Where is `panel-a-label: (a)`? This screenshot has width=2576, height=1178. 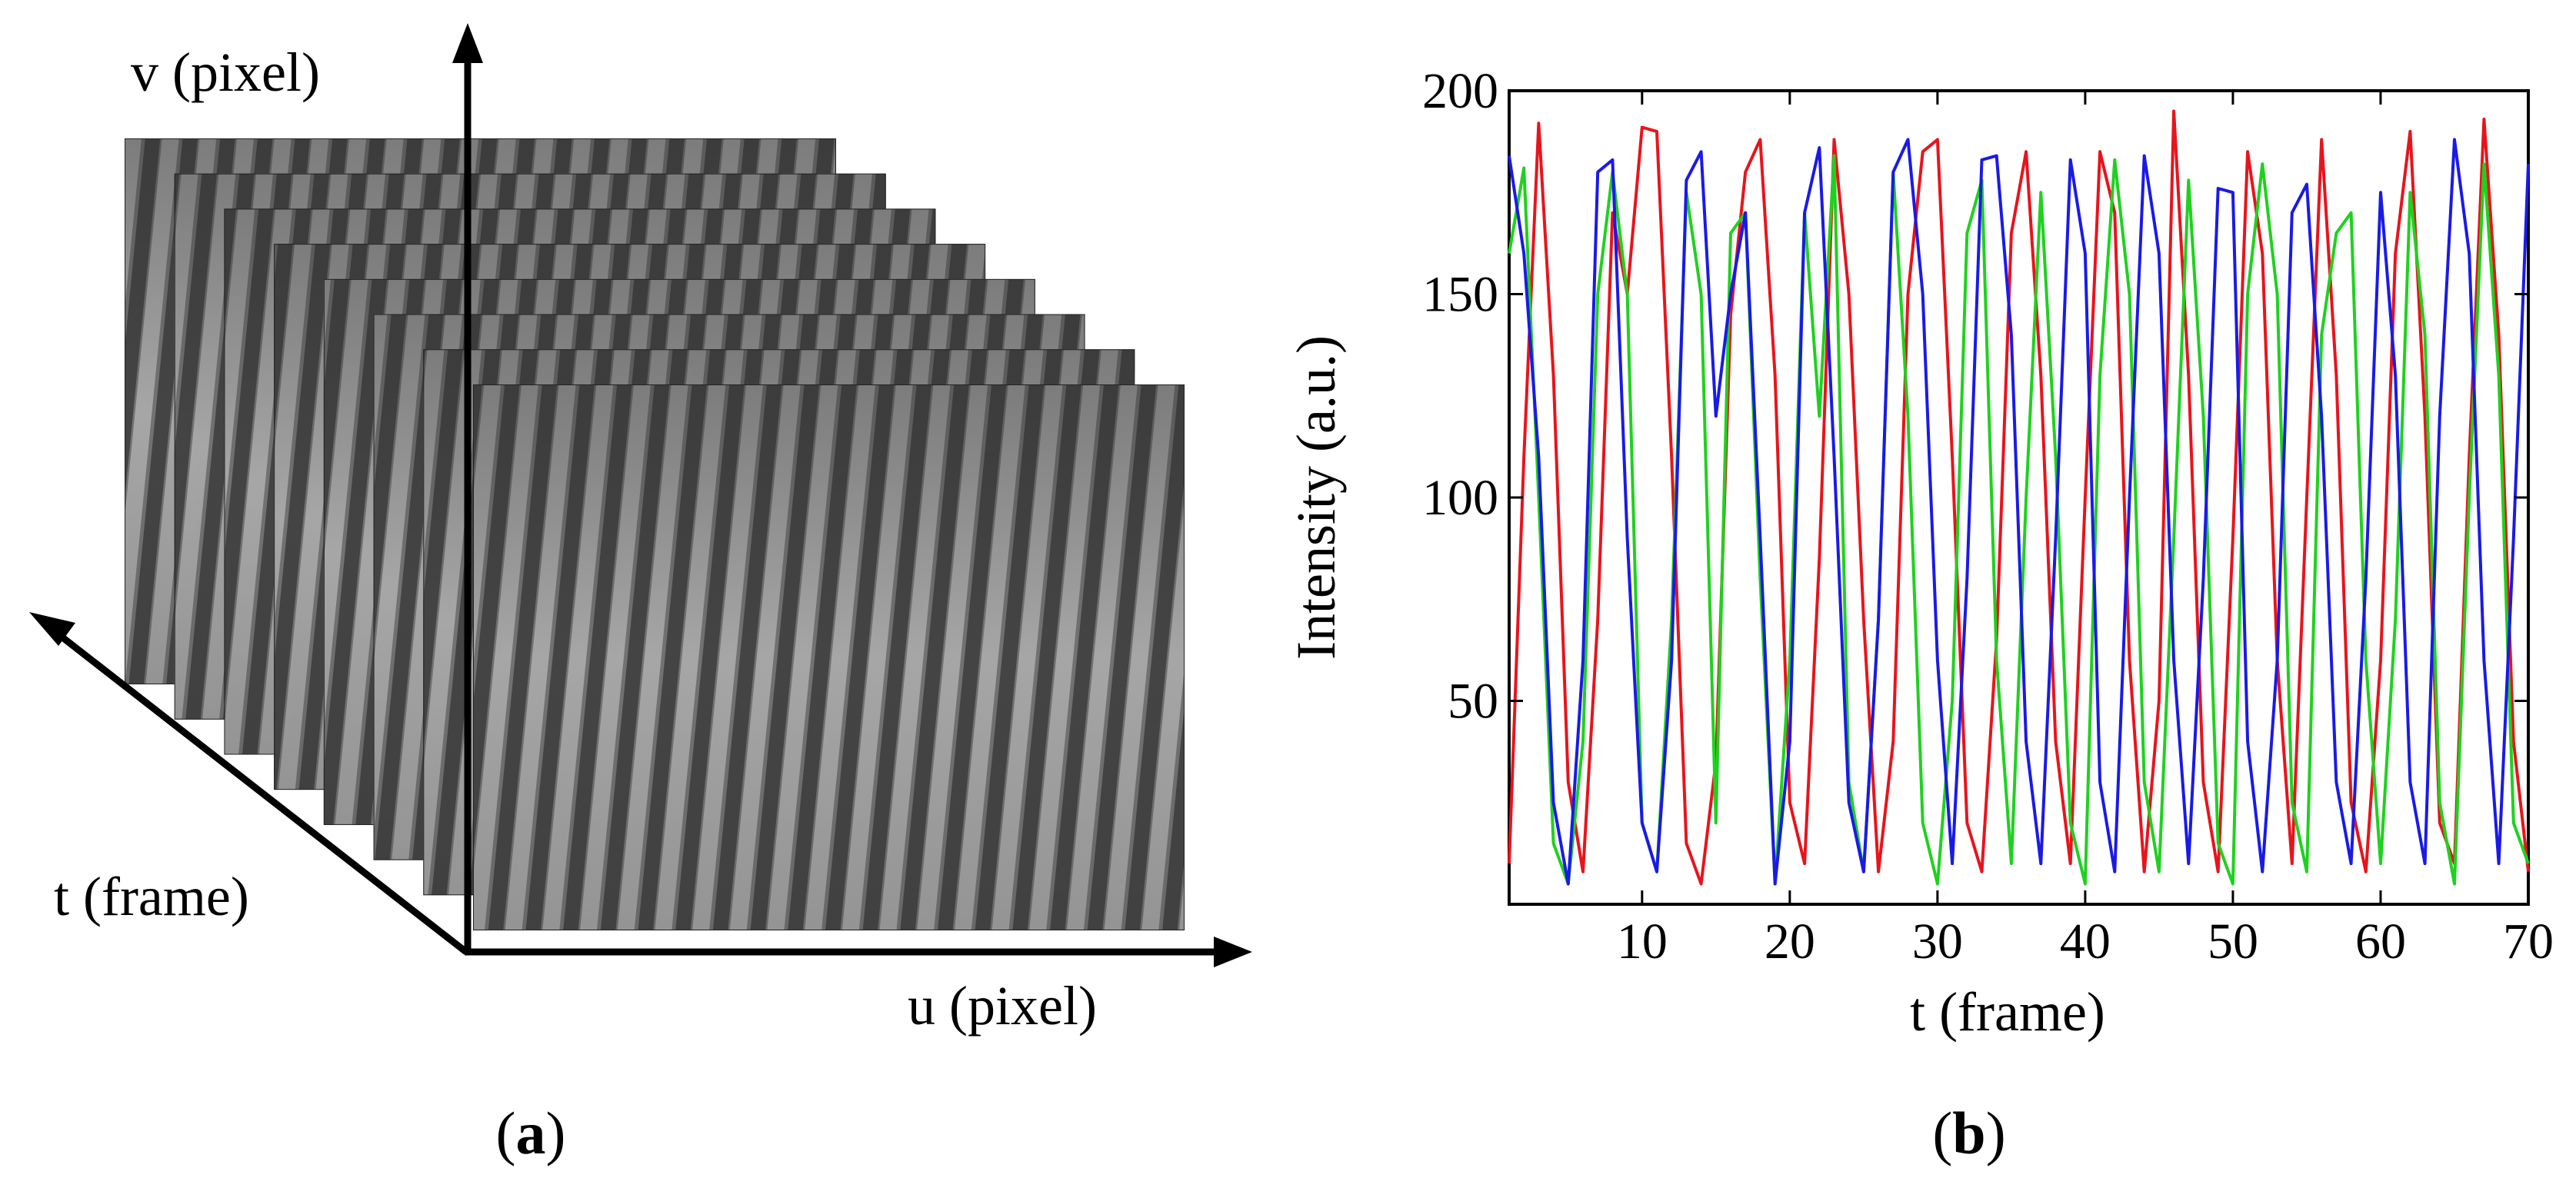
panel-a-label: (a) is located at coordinates (531, 1133).